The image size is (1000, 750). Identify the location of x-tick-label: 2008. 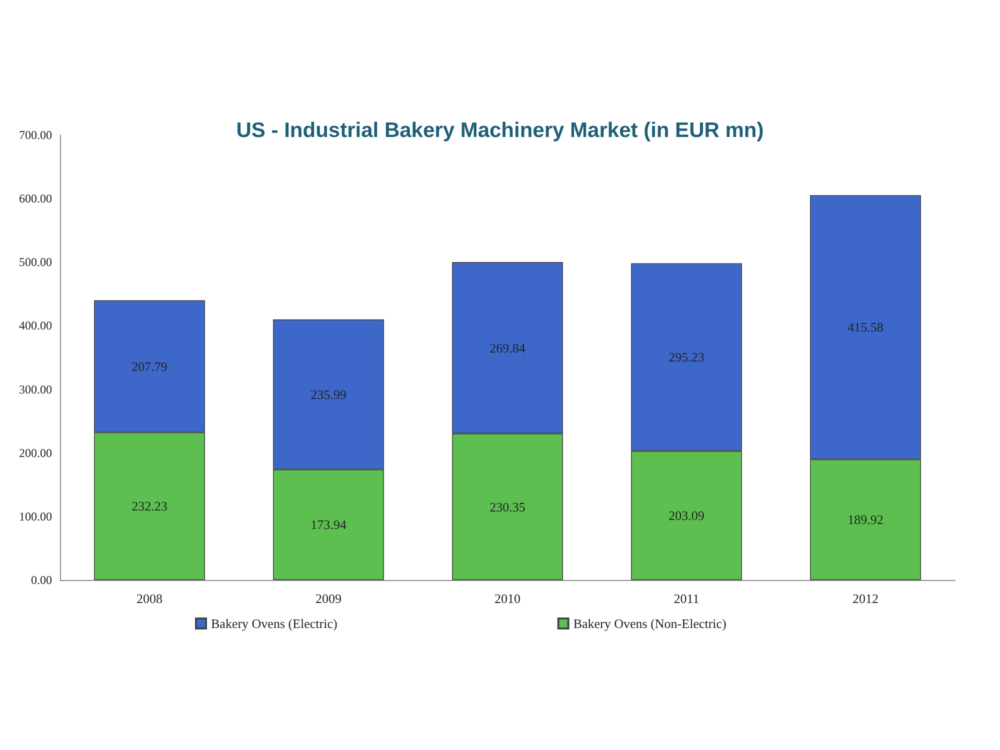
(149, 598).